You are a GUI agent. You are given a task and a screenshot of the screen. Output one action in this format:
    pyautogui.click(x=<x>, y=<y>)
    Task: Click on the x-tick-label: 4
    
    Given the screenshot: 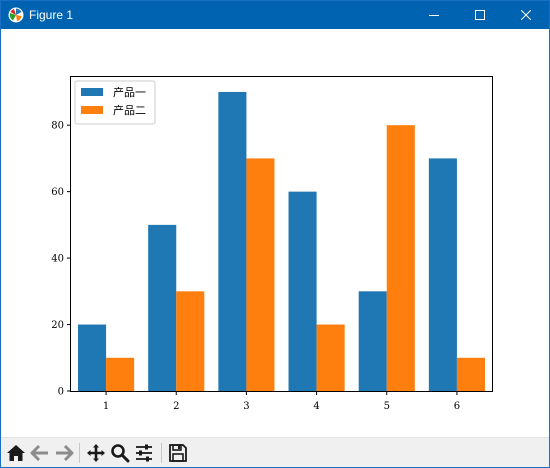 What is the action you would take?
    pyautogui.click(x=316, y=406)
    